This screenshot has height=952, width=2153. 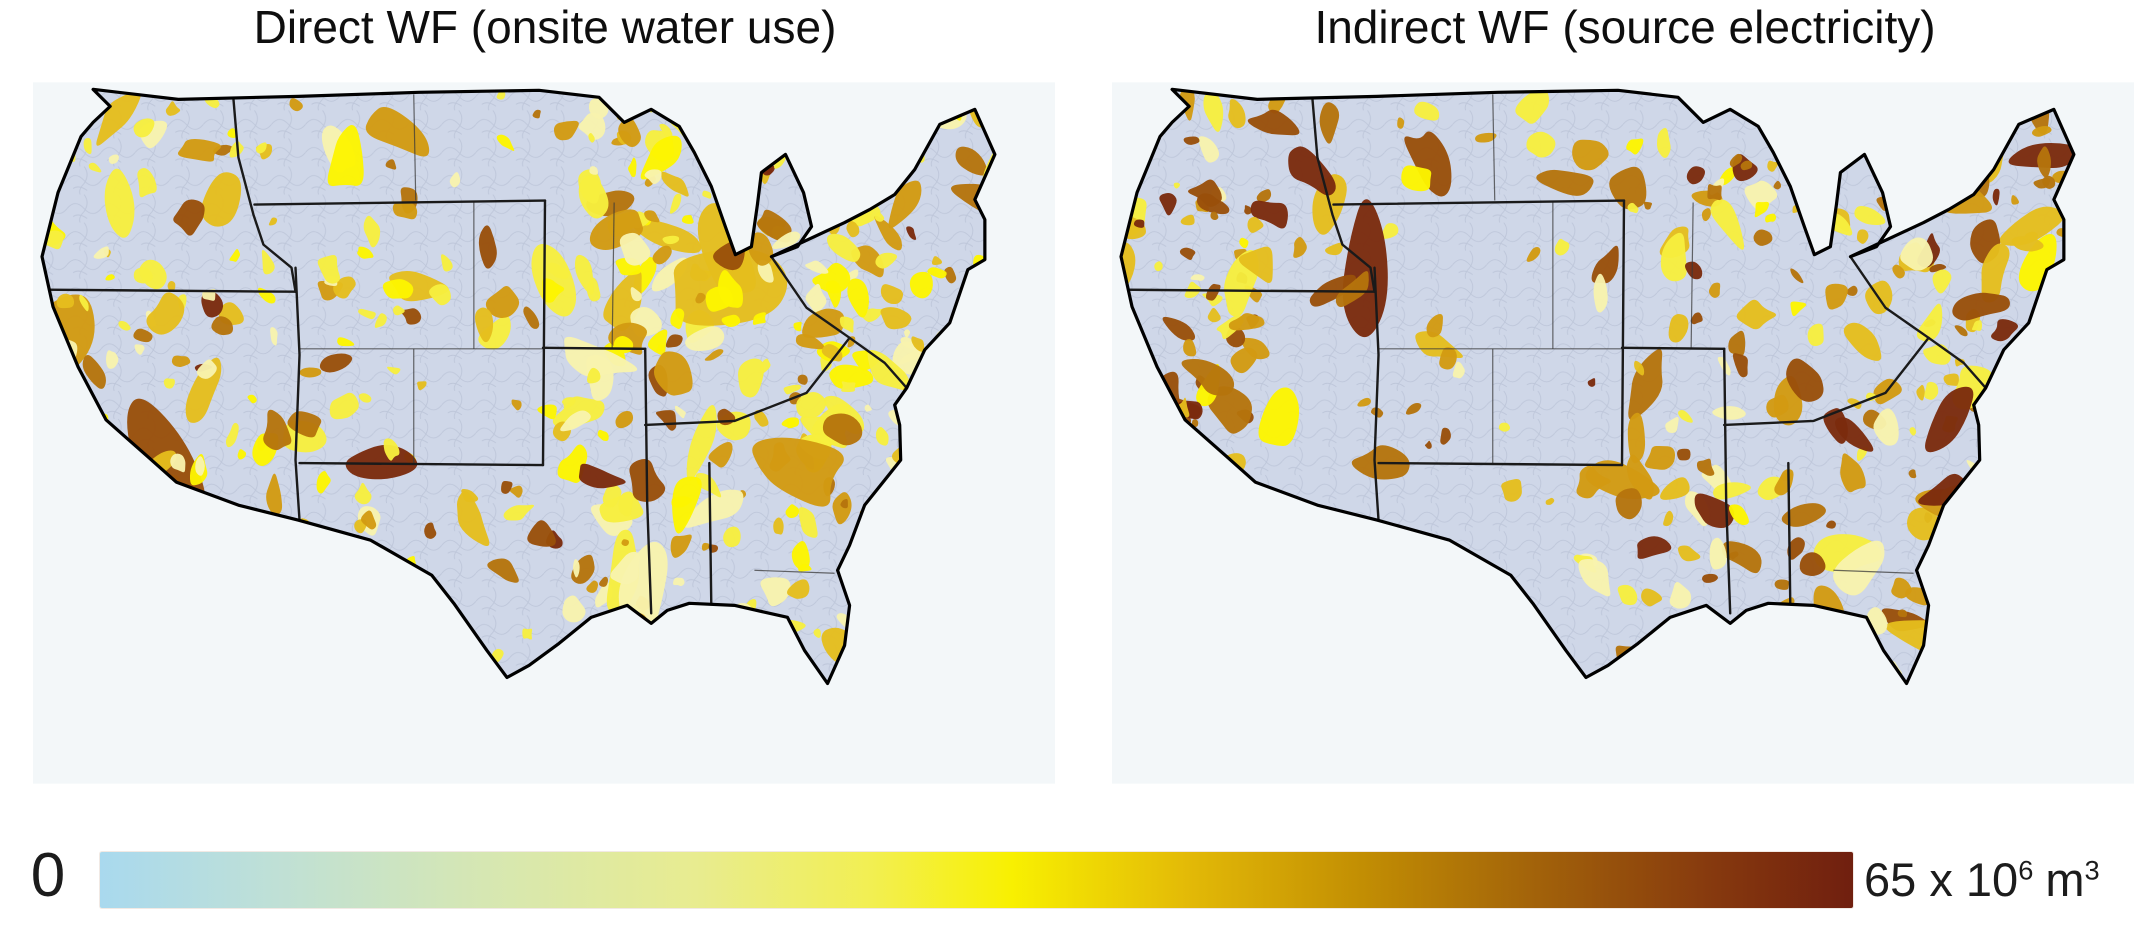 I want to click on colorbar-max-base: 65 x 10, so click(x=1941, y=879).